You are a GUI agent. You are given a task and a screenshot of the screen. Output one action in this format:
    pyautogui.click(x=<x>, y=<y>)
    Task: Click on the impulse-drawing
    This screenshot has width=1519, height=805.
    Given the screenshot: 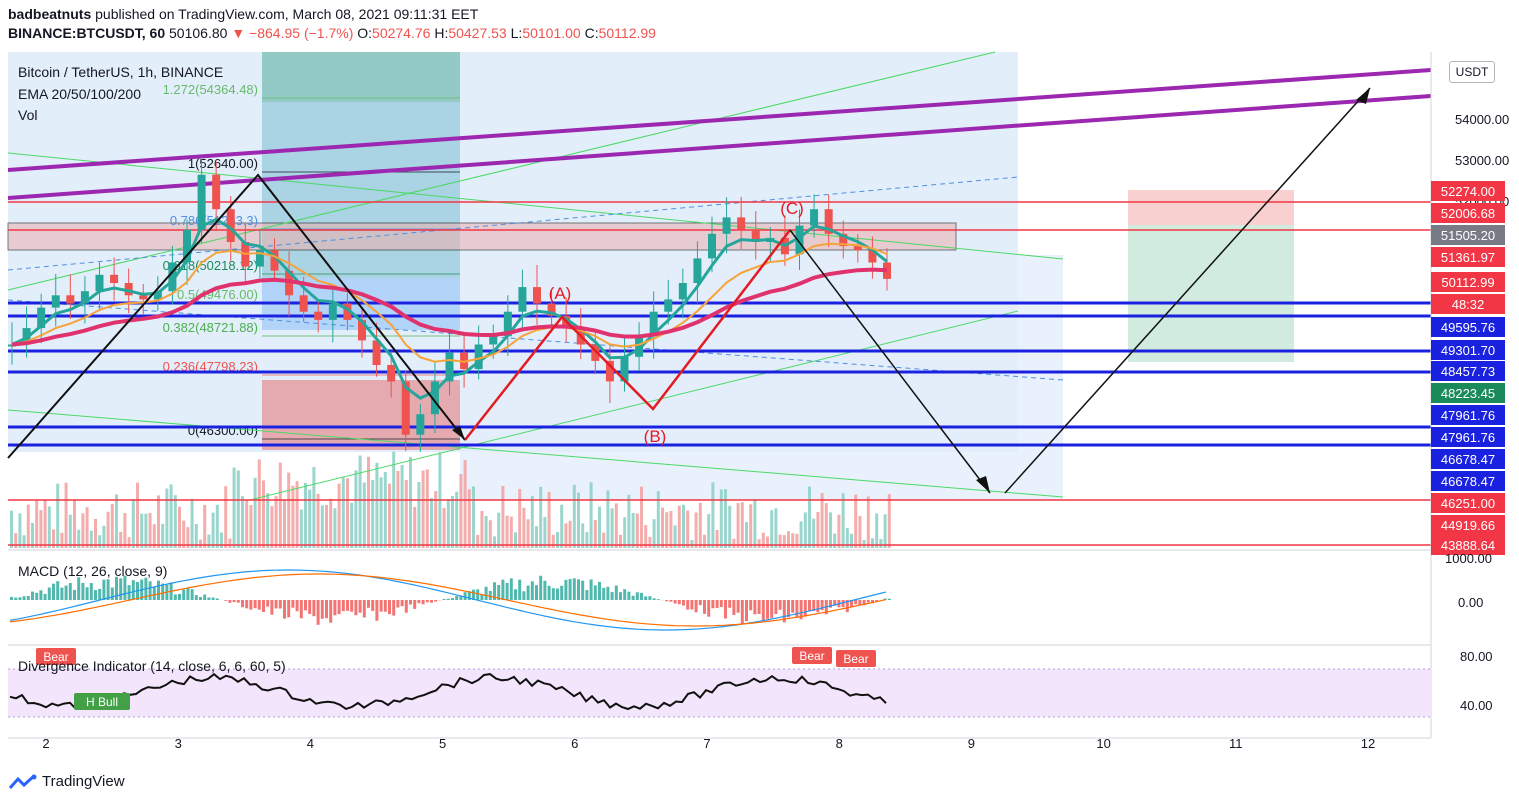 What is the action you would take?
    pyautogui.click(x=236, y=316)
    